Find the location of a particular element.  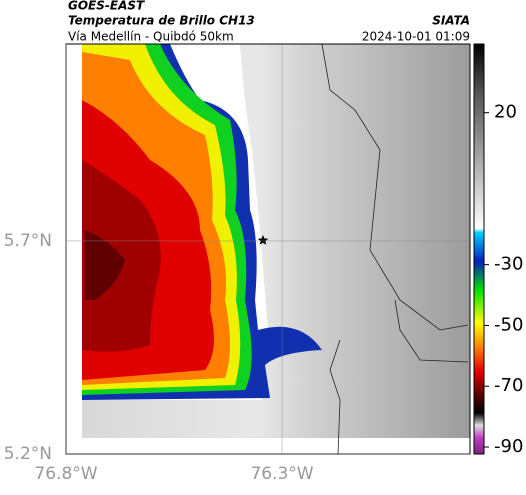

x-tick-label: 76.8°W is located at coordinates (65, 474).